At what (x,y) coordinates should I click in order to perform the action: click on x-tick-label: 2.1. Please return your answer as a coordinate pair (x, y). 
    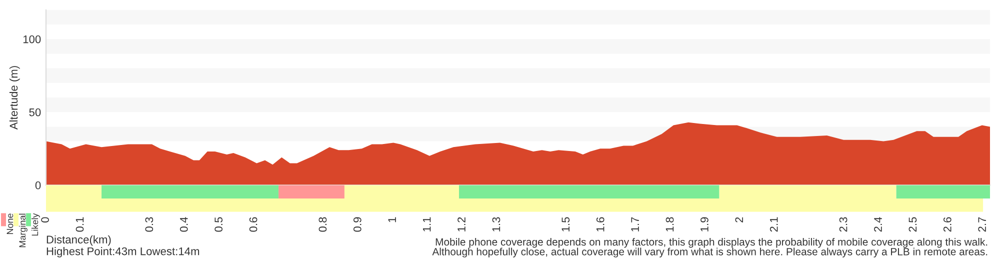
    Looking at the image, I should click on (774, 224).